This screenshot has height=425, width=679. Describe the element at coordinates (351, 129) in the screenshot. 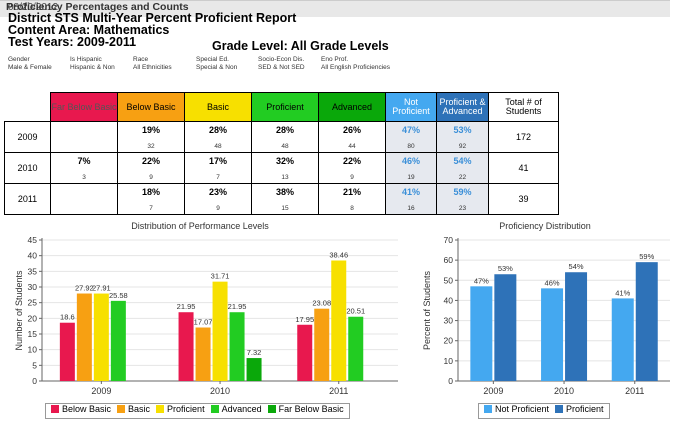

I see `cell-percent: 26%` at that location.